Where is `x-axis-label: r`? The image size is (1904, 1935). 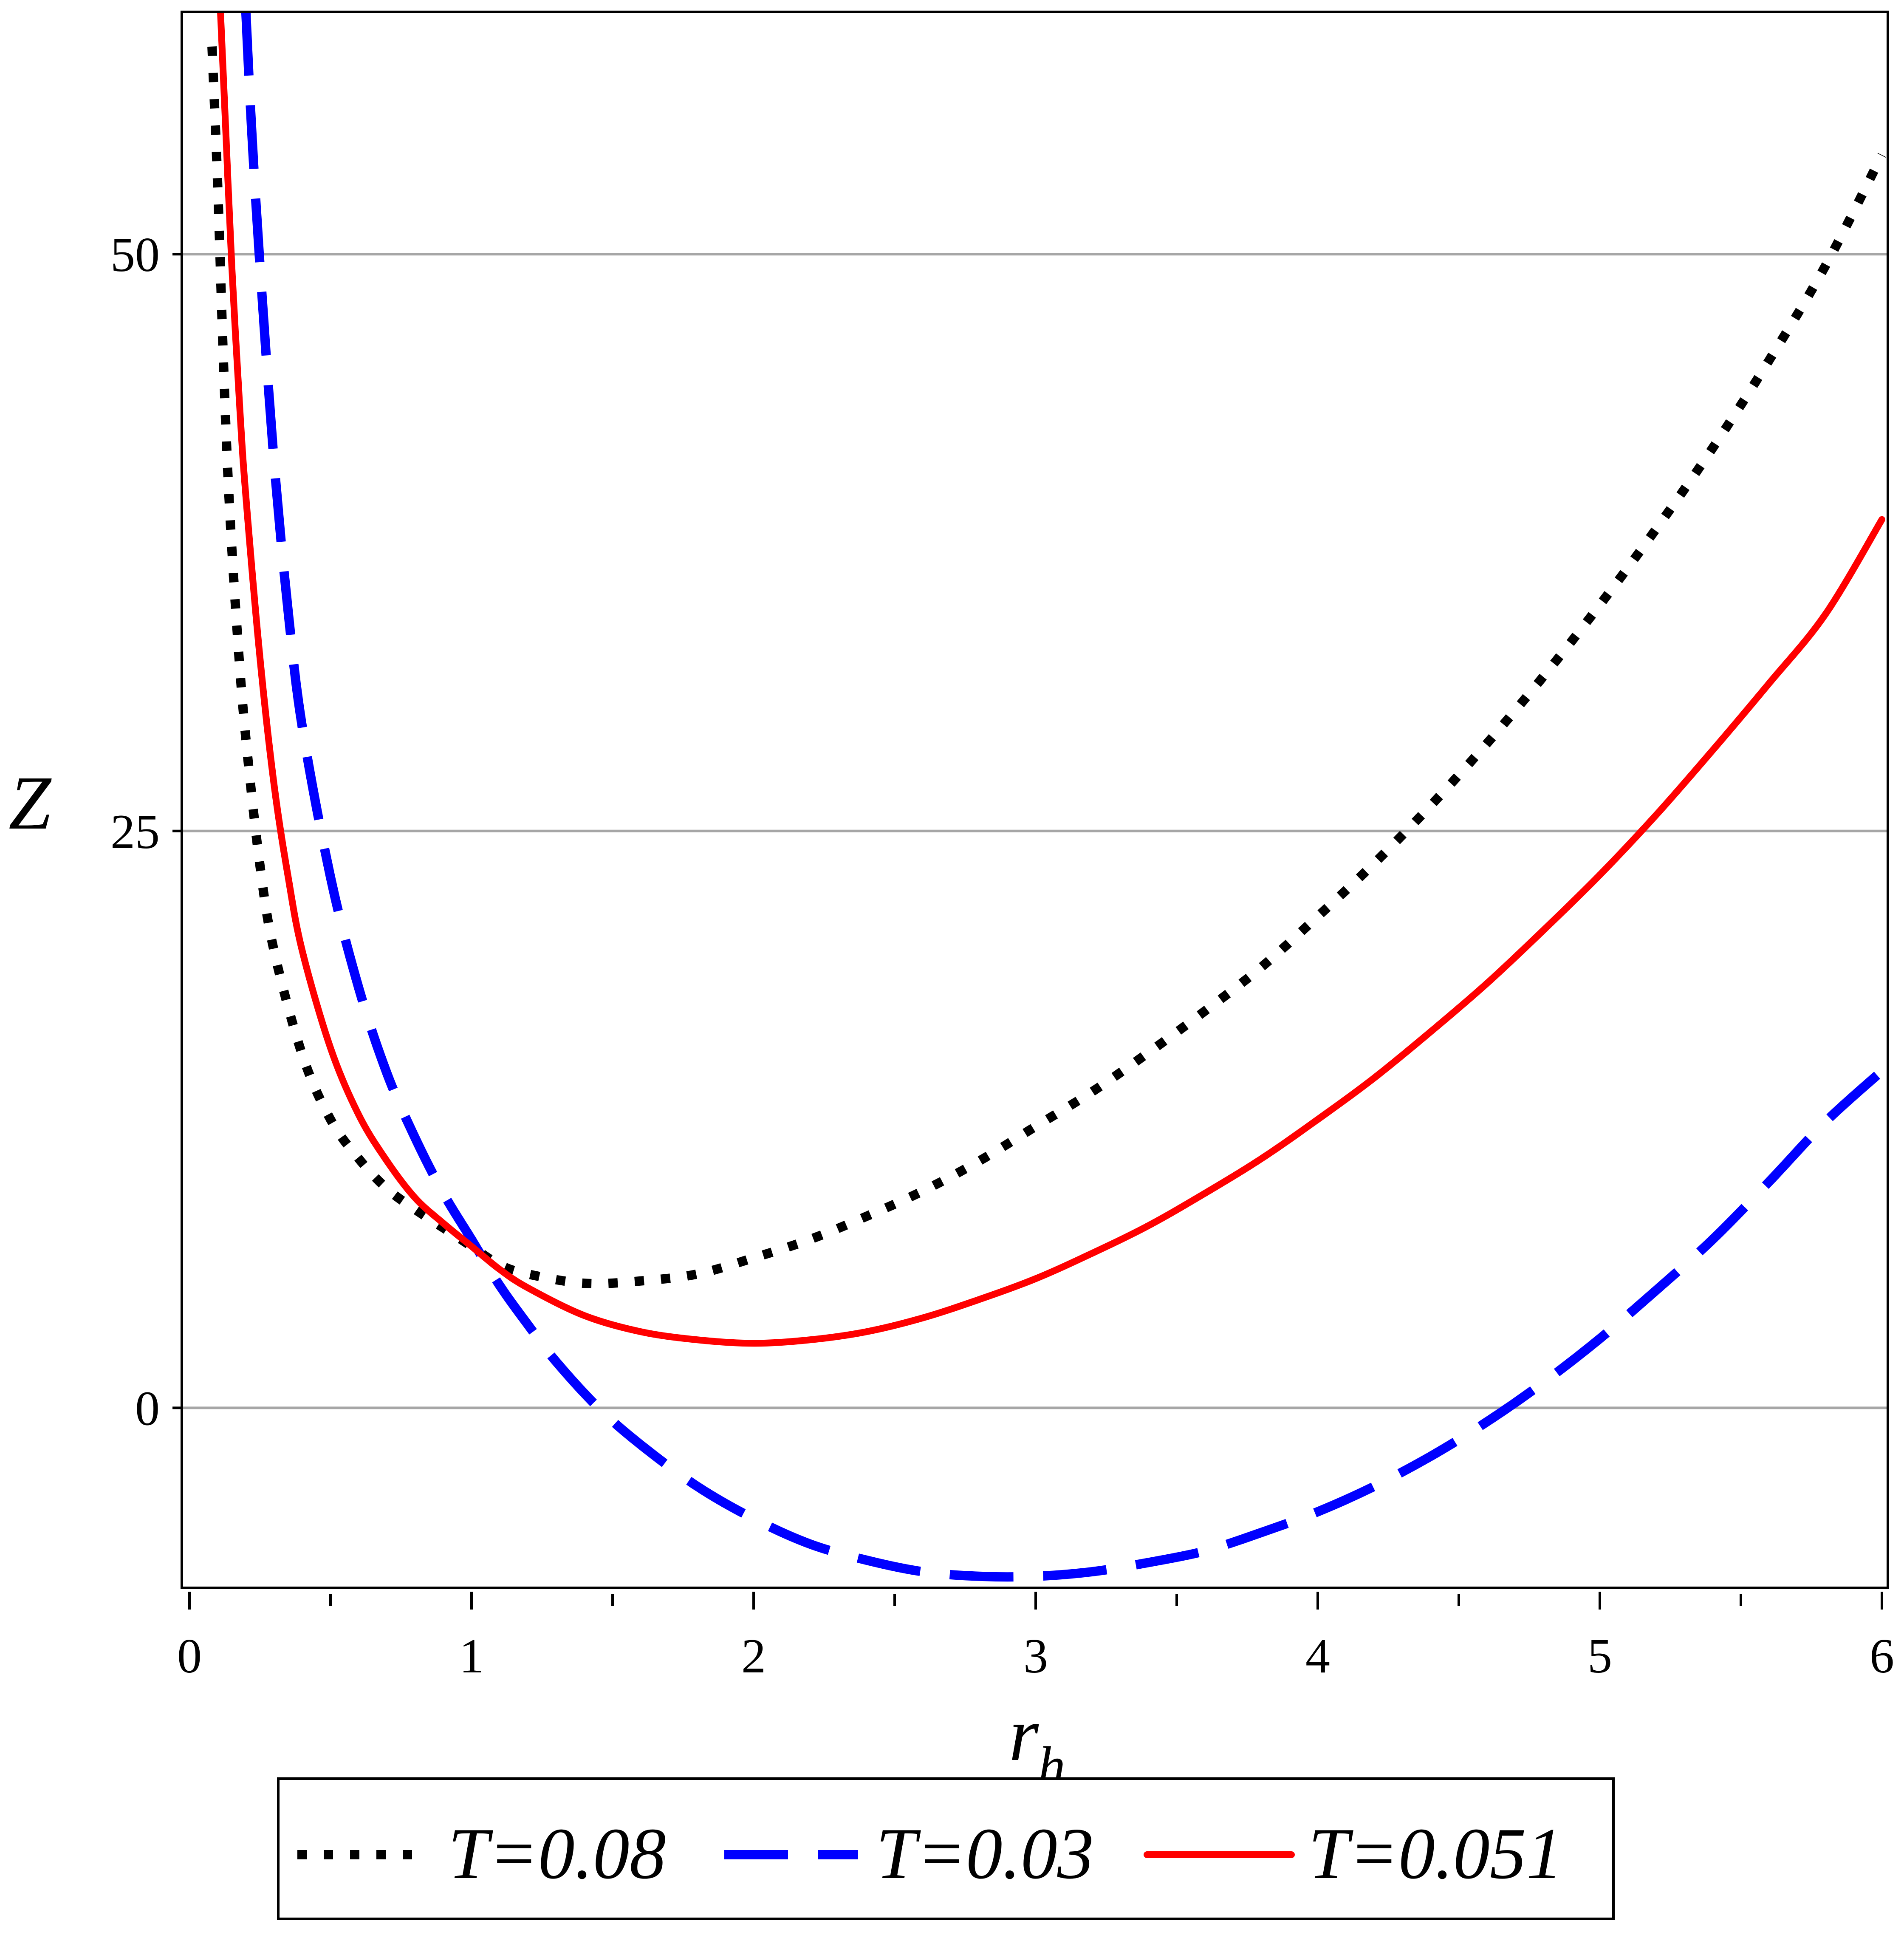
x-axis-label: r is located at coordinates (1024, 1734).